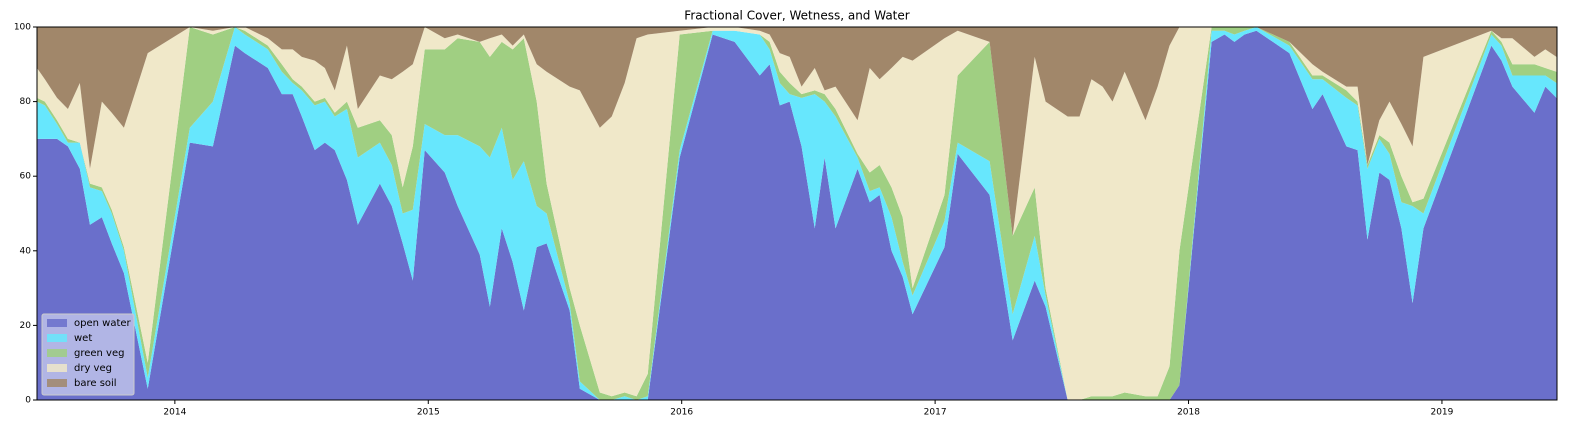 The height and width of the screenshot is (432, 1584). Describe the element at coordinates (796, 16) in the screenshot. I see `chart-title: Fractional Cover, Wetness, and Water` at that location.